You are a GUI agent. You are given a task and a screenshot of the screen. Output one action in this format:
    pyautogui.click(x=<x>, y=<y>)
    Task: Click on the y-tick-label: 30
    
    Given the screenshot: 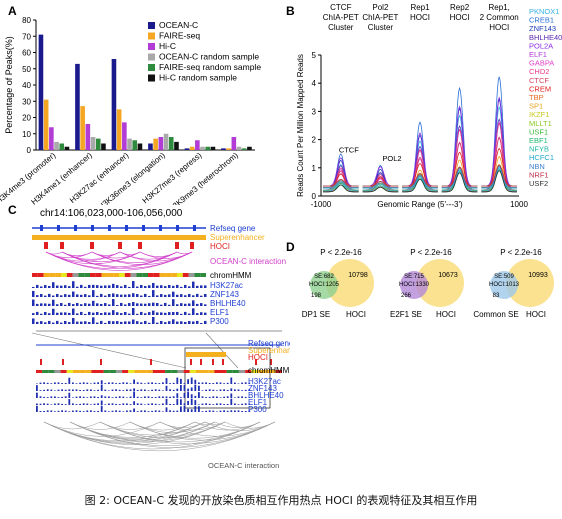 What is the action you would take?
    pyautogui.click(x=26, y=101)
    